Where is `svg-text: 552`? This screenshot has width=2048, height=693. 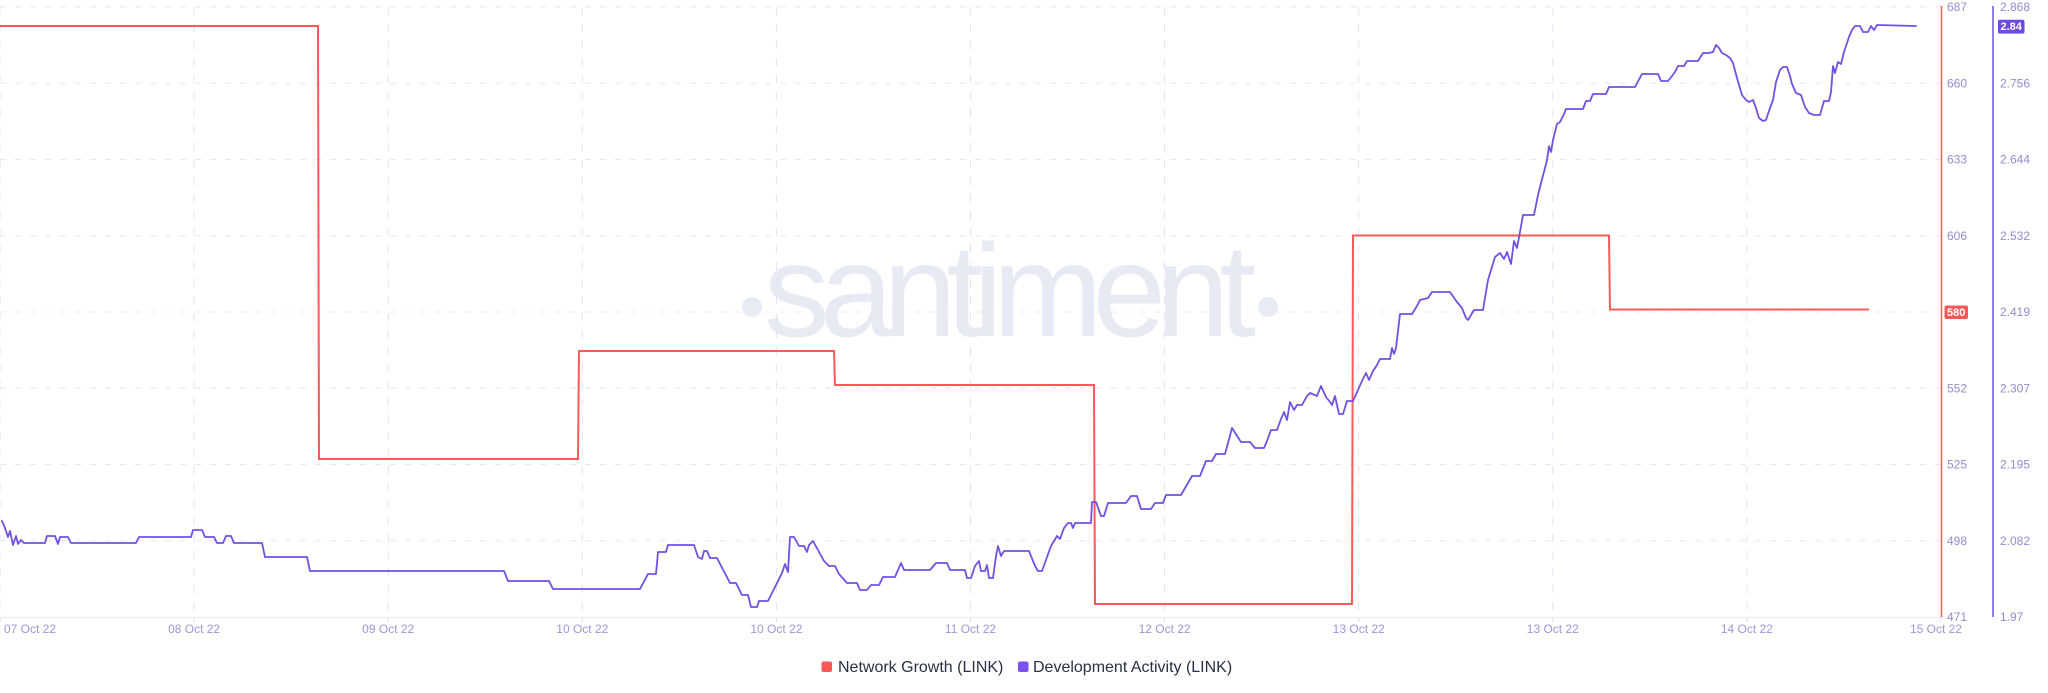
svg-text: 552 is located at coordinates (1957, 388).